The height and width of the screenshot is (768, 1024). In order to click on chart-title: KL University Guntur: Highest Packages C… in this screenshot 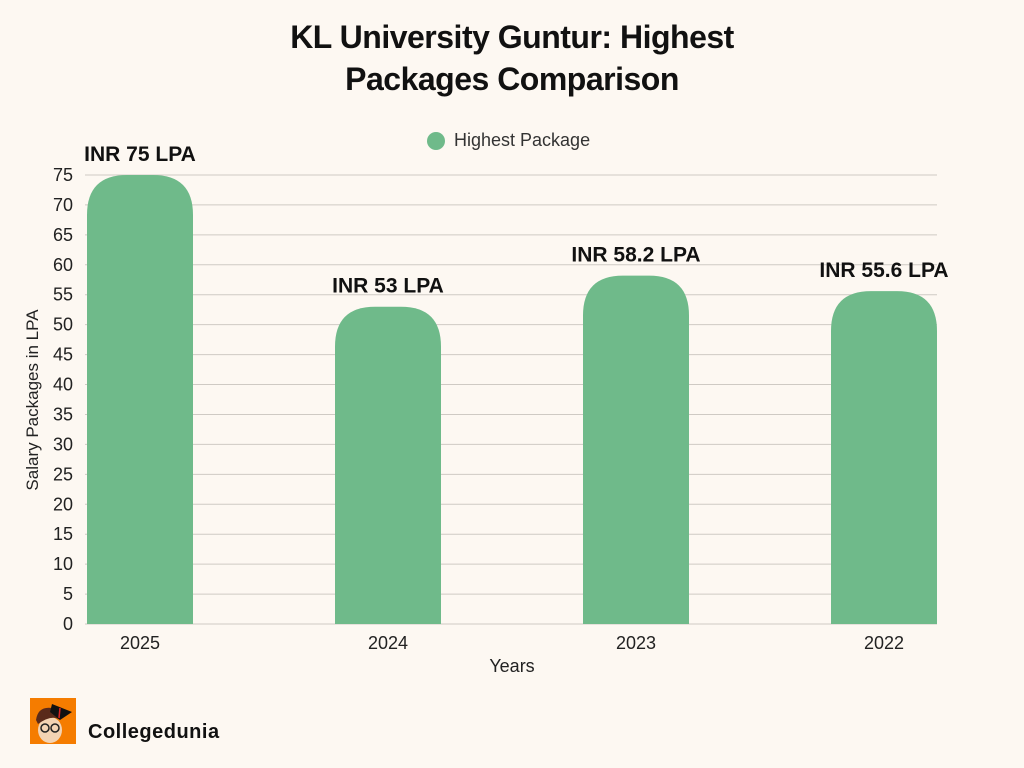, I will do `click(512, 58)`.